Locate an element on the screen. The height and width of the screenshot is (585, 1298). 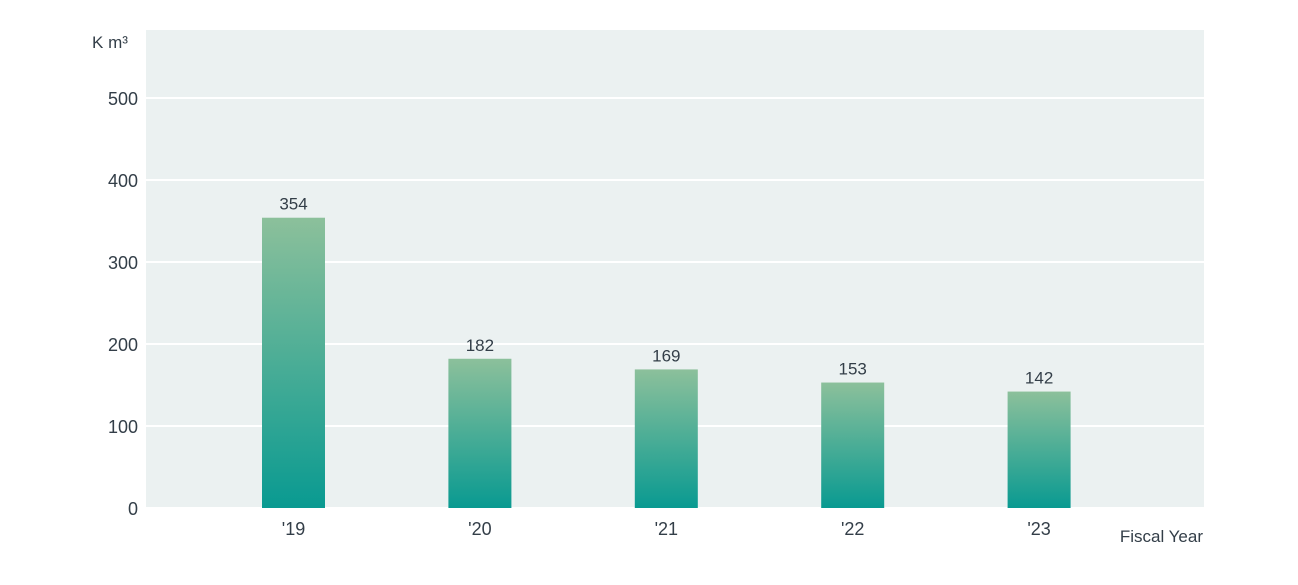
data-label: 153 is located at coordinates (853, 369).